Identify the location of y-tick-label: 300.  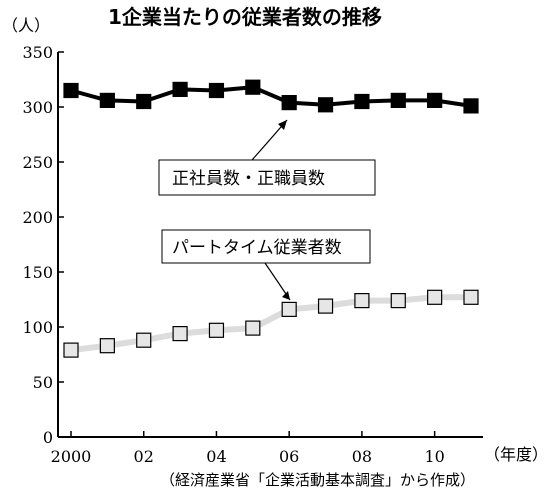
(37, 107).